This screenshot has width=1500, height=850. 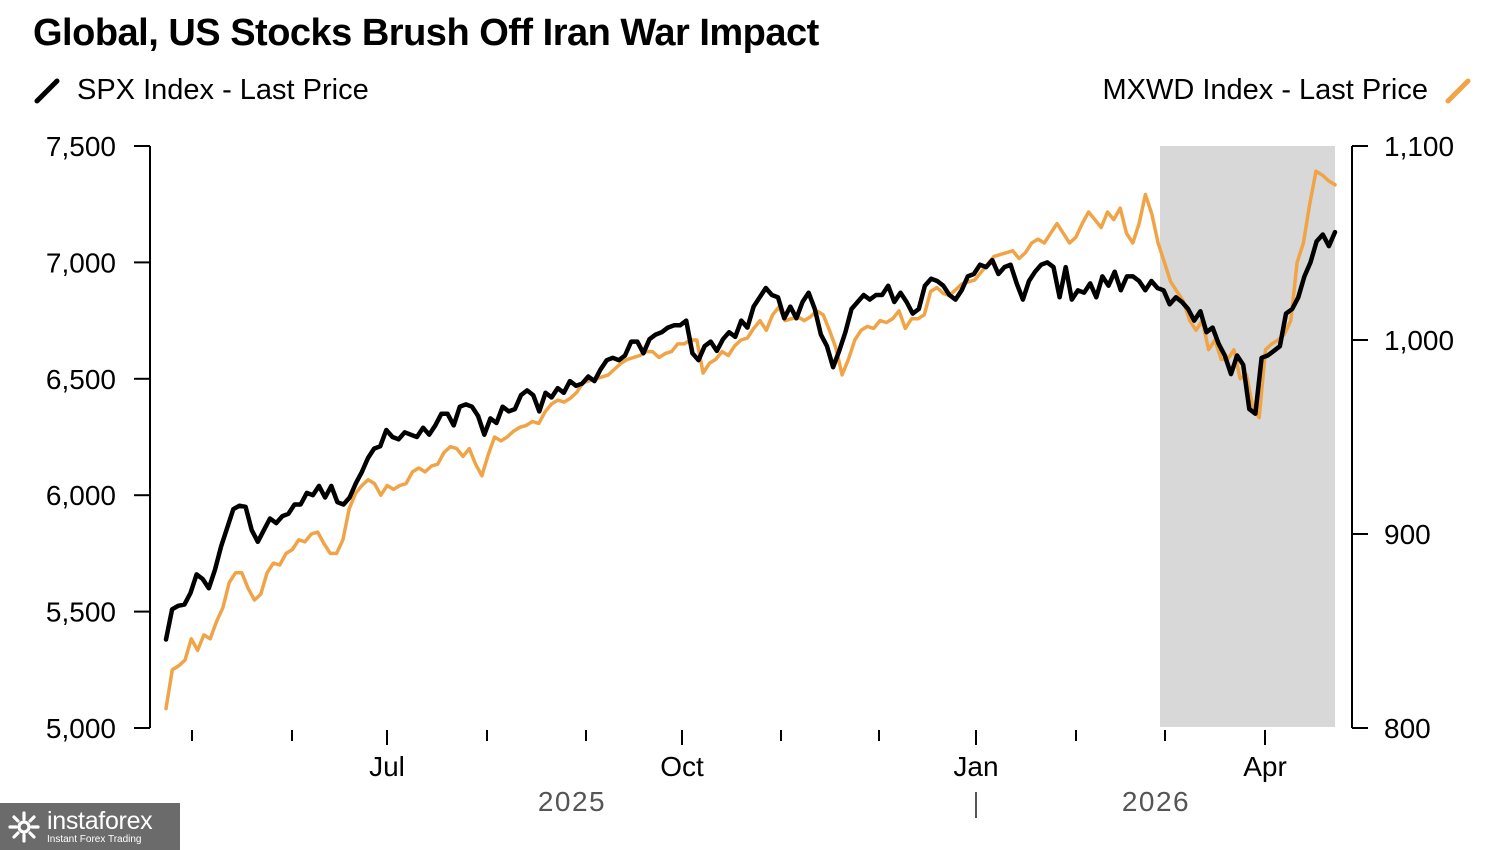 I want to click on left-tick-label-0: 5,000, so click(x=81, y=728).